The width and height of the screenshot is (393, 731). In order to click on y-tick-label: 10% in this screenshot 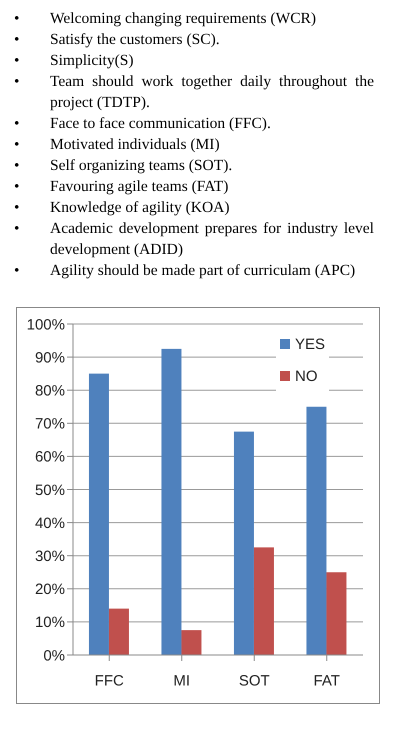, I will do `click(49, 623)`.